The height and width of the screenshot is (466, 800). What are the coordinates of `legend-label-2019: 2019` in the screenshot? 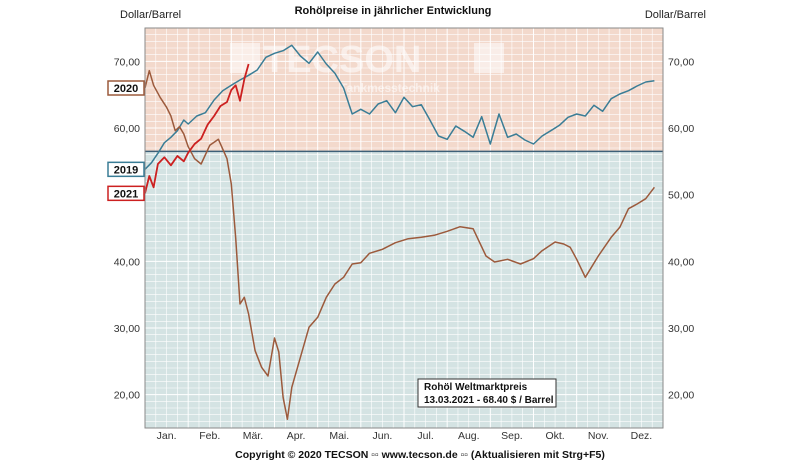 It's located at (126, 170).